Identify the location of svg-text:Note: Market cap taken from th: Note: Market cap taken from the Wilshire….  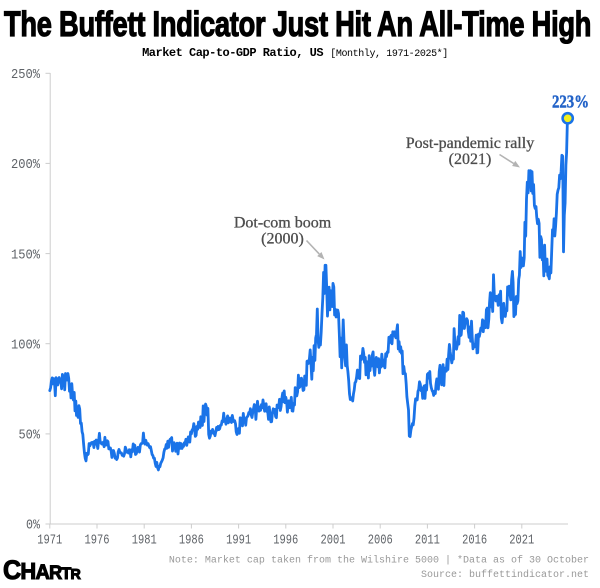
(379, 561).